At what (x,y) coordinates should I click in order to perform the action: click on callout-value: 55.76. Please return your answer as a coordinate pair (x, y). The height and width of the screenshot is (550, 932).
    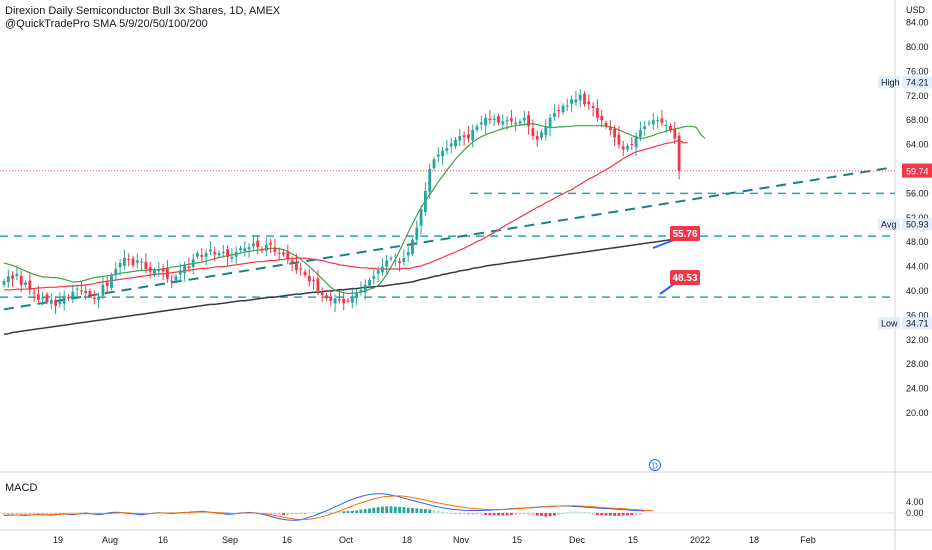
    Looking at the image, I should click on (684, 234).